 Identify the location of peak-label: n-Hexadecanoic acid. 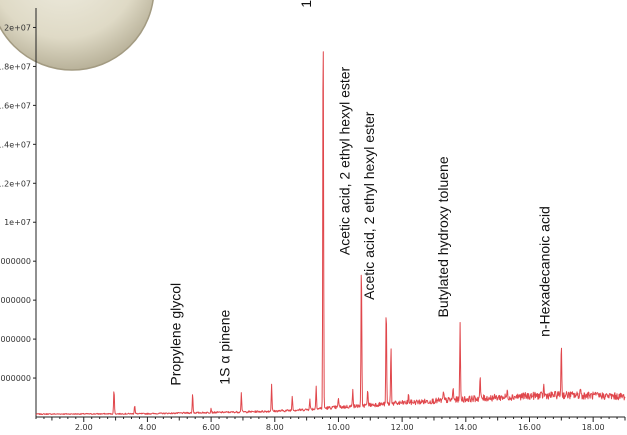
(544, 271).